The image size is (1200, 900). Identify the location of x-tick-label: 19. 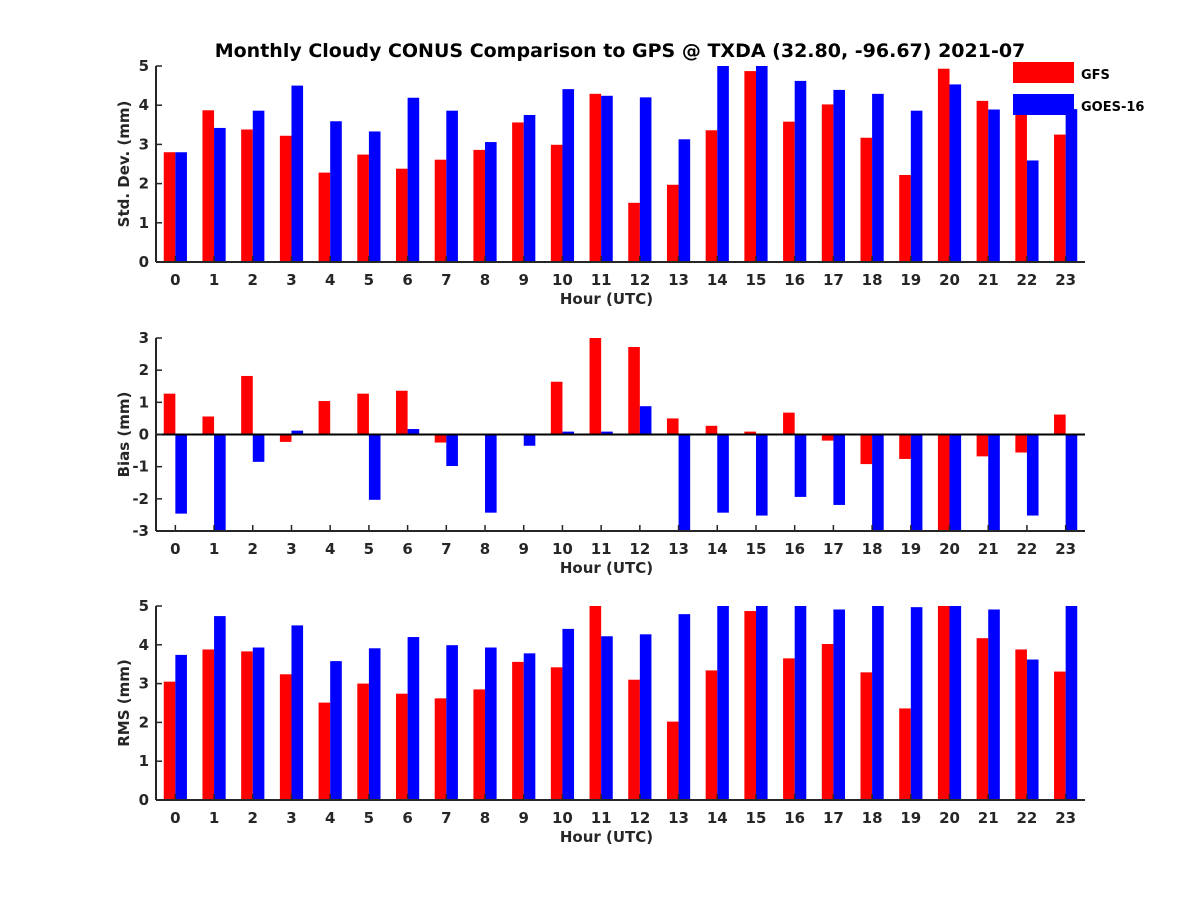
(910, 549).